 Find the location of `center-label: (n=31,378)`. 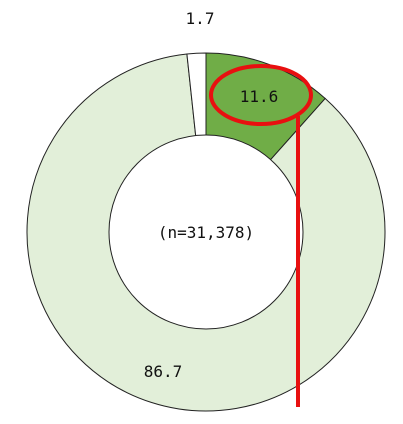

center-label: (n=31,378) is located at coordinates (206, 232).